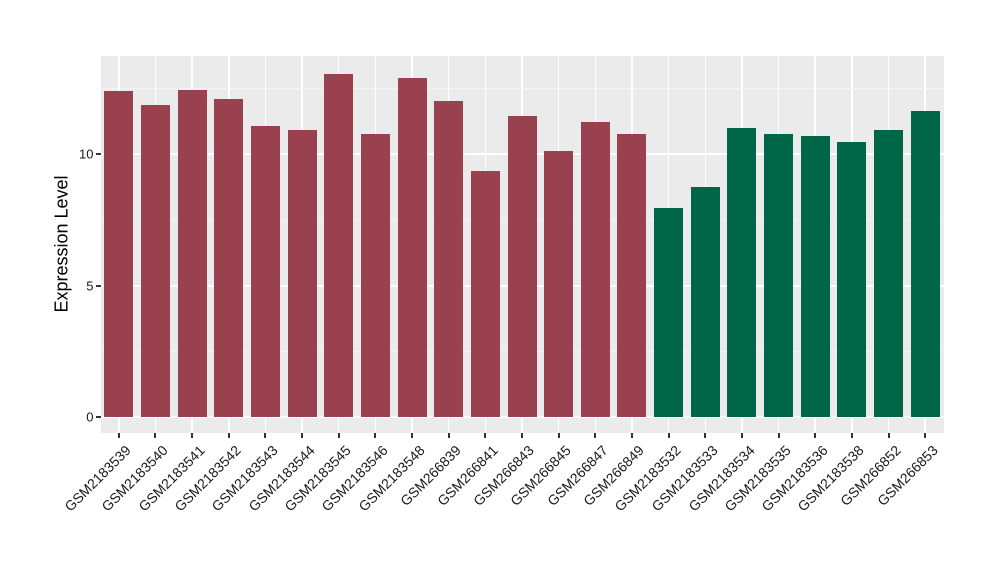  I want to click on y-tick-label: 10, so click(86, 154).